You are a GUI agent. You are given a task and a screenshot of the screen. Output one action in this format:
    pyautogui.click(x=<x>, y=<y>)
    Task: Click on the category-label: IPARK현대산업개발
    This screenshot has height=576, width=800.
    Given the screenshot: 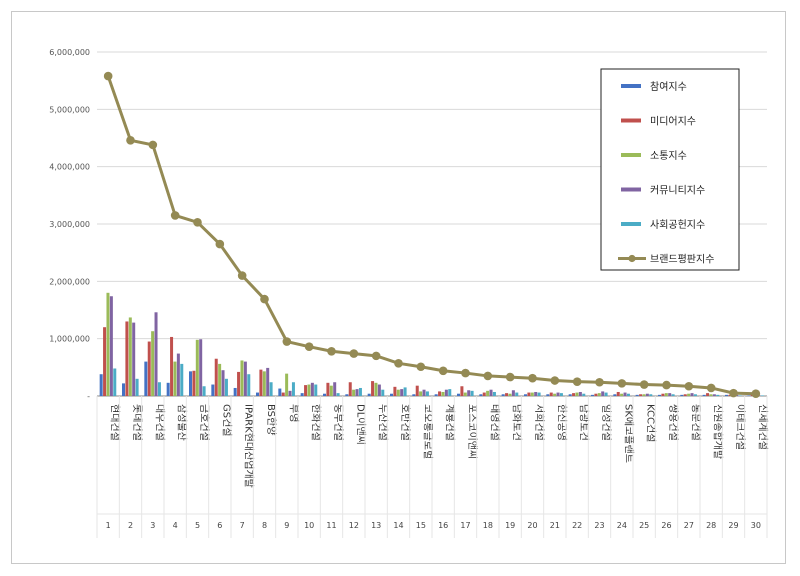 What is the action you would take?
    pyautogui.click(x=249, y=446)
    